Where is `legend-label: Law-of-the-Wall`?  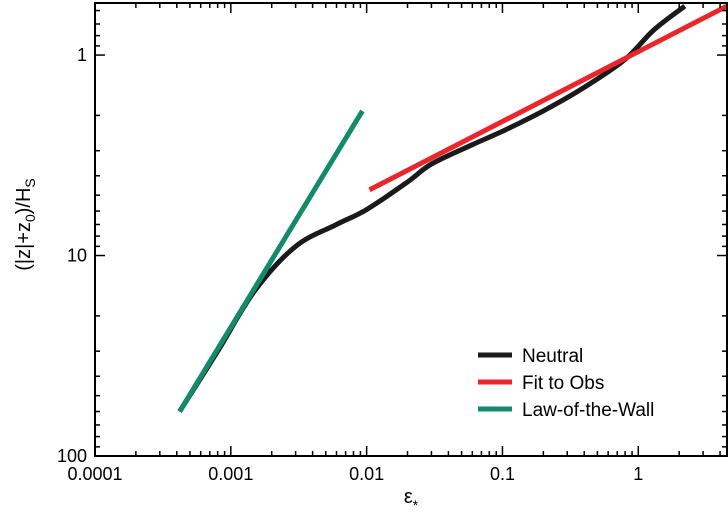 legend-label: Law-of-the-Wall is located at coordinates (588, 410).